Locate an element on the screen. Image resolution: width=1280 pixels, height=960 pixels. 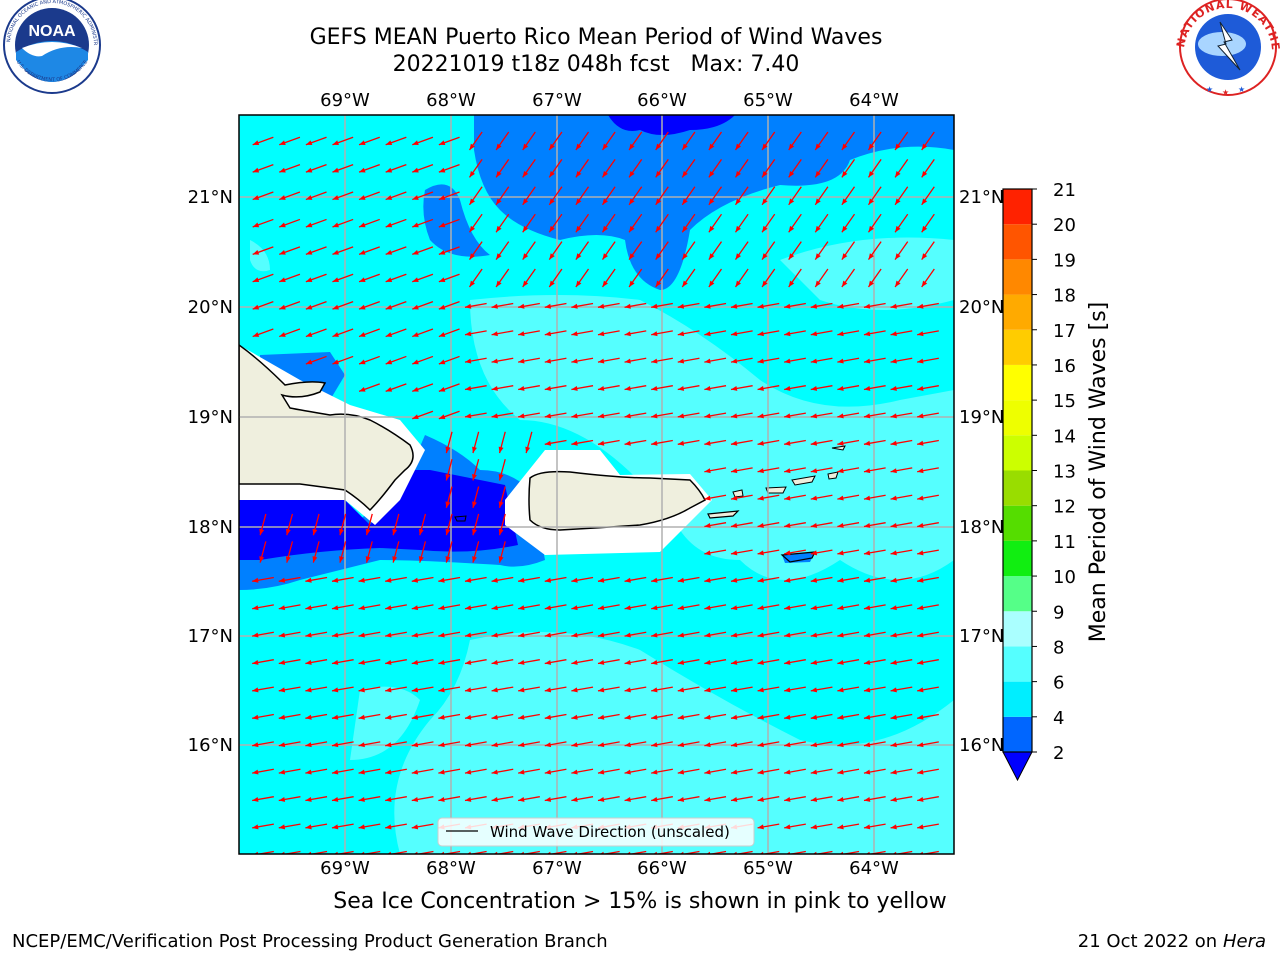
colorbar-segment is located at coordinates (1017, 699).